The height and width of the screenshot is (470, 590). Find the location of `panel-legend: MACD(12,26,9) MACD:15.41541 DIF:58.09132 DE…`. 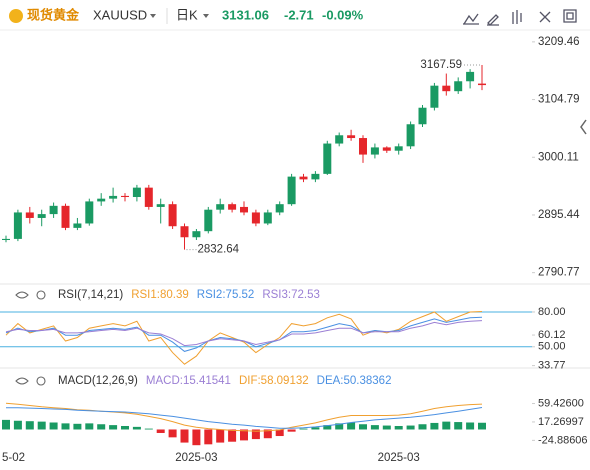

panel-legend: MACD(12,26,9) MACD:15.41541 DIF:58.09132 DE… is located at coordinates (224, 381).